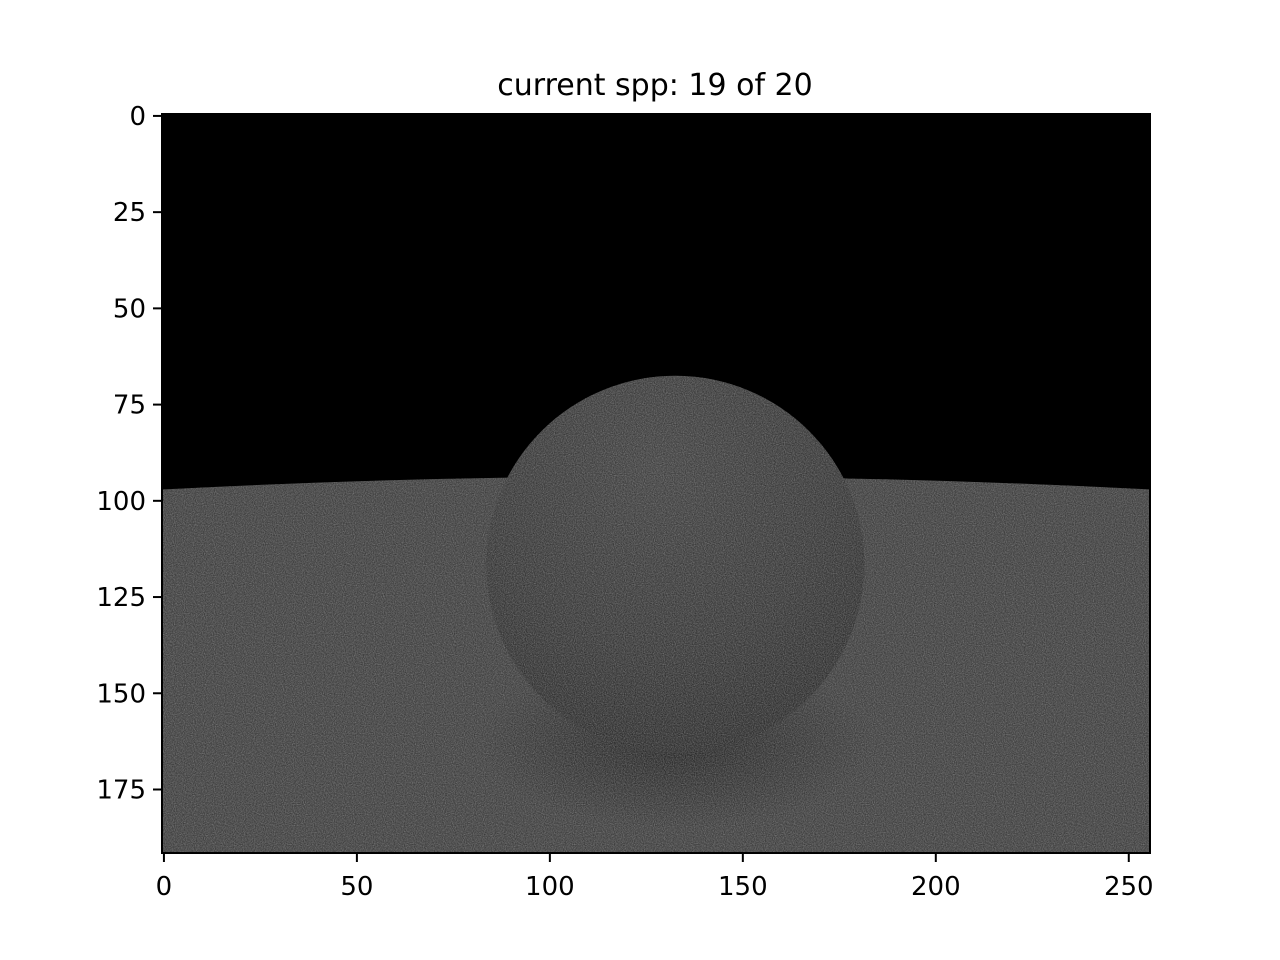 This screenshot has height=960, width=1280. What do you see at coordinates (743, 887) in the screenshot?
I see `x-tick-label: 150` at bounding box center [743, 887].